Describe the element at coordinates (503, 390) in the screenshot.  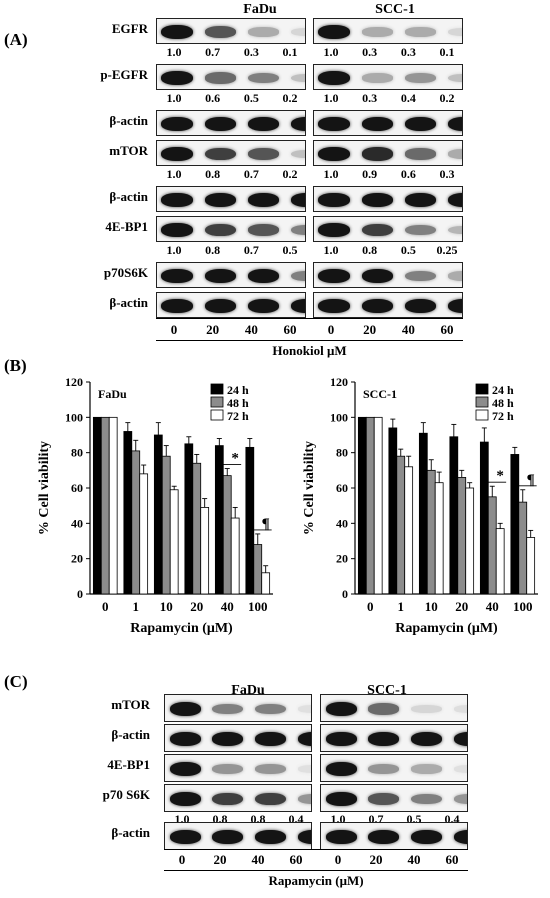
I see `legend-label: 24 h` at that location.